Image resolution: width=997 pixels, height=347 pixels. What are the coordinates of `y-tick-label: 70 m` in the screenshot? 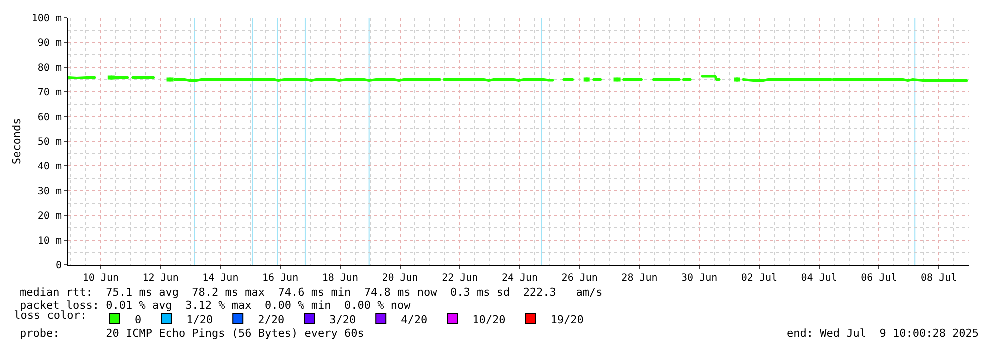 It's located at (50, 93).